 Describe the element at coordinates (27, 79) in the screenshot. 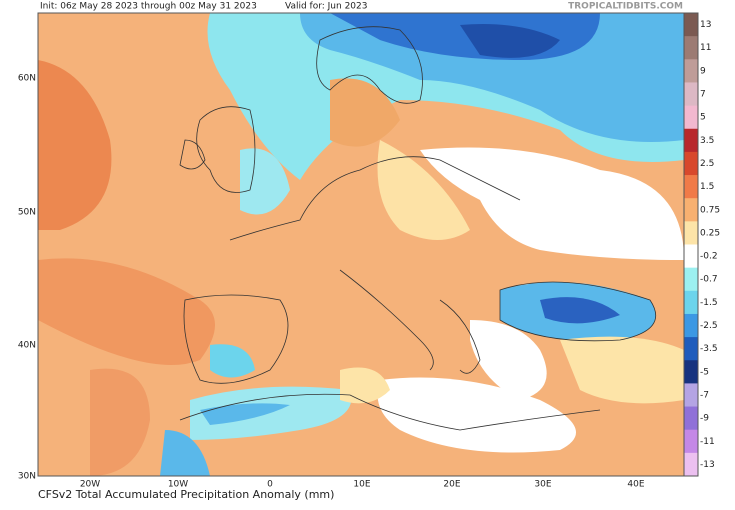

I see `lat-label: 60N` at that location.